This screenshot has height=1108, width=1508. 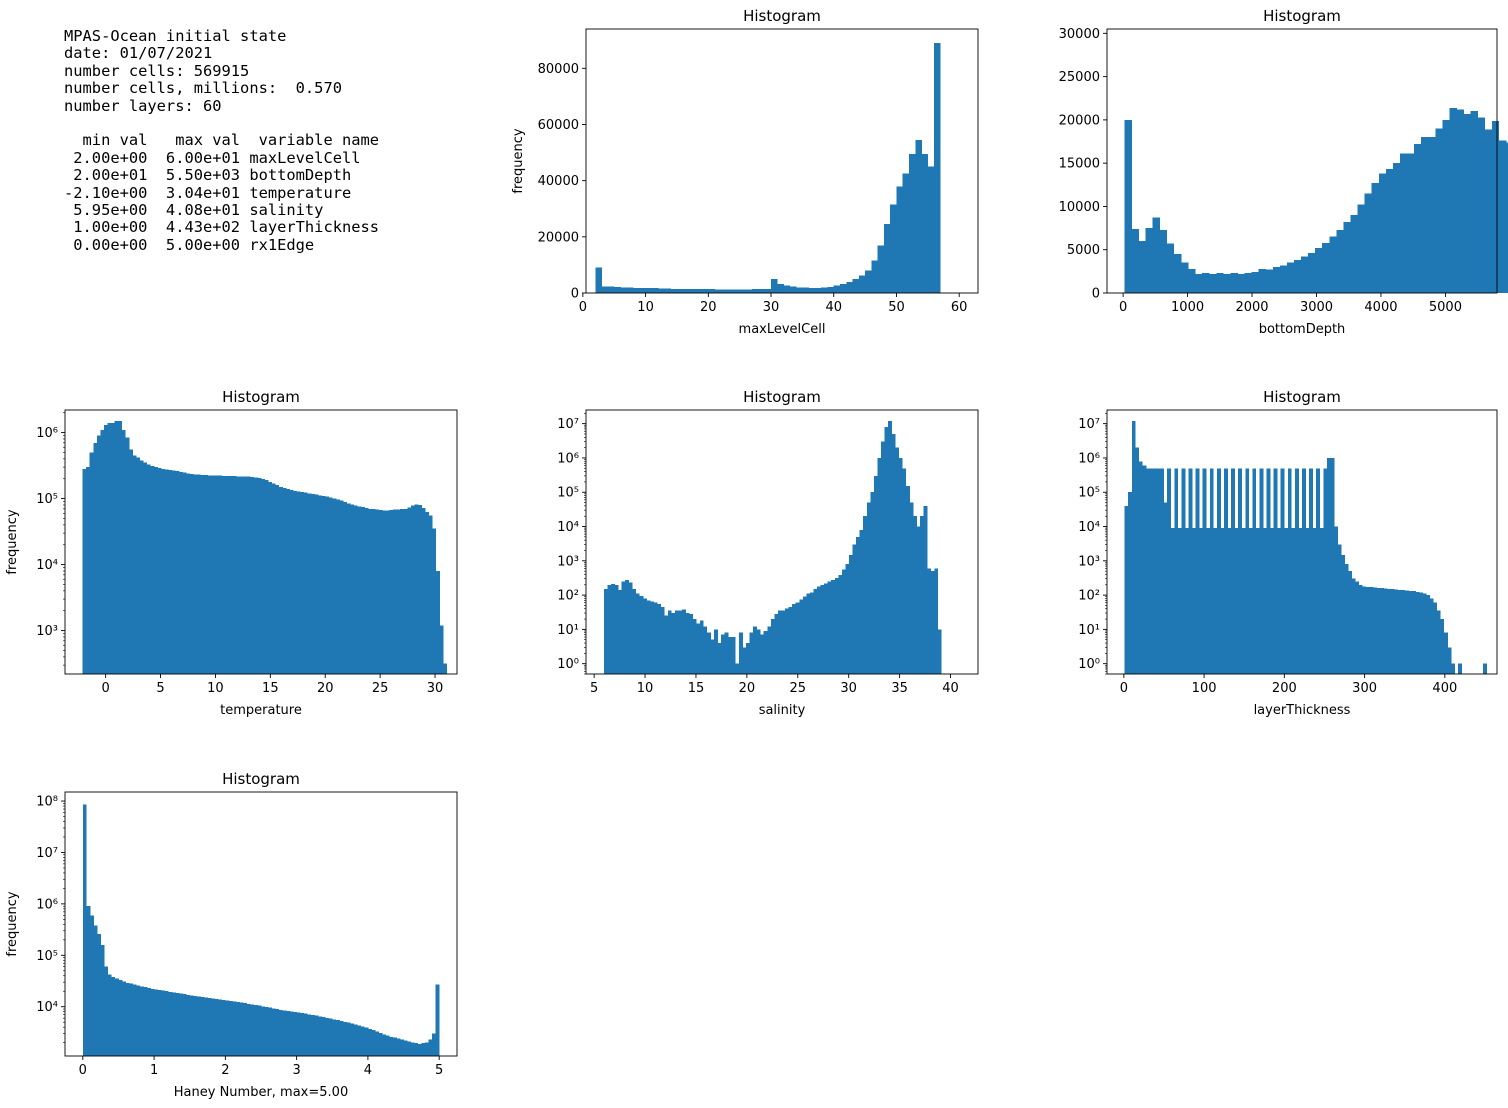 What do you see at coordinates (959, 307) in the screenshot?
I see `x-tick-label: 60` at bounding box center [959, 307].